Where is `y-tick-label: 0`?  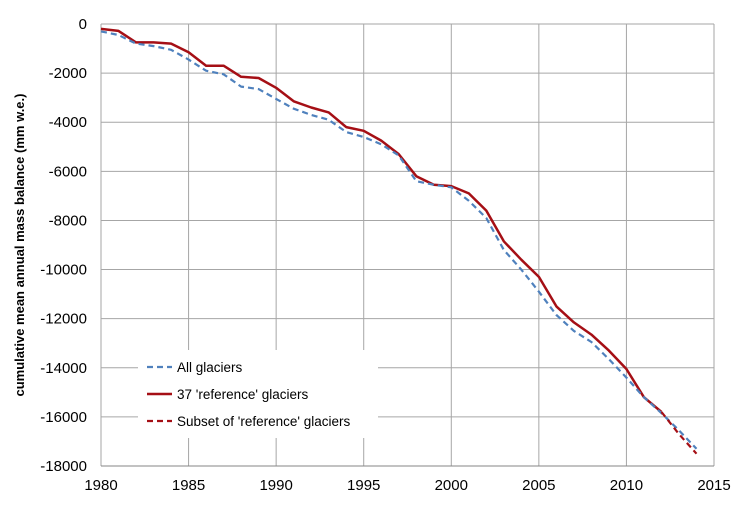
y-tick-label: 0 is located at coordinates (83, 24).